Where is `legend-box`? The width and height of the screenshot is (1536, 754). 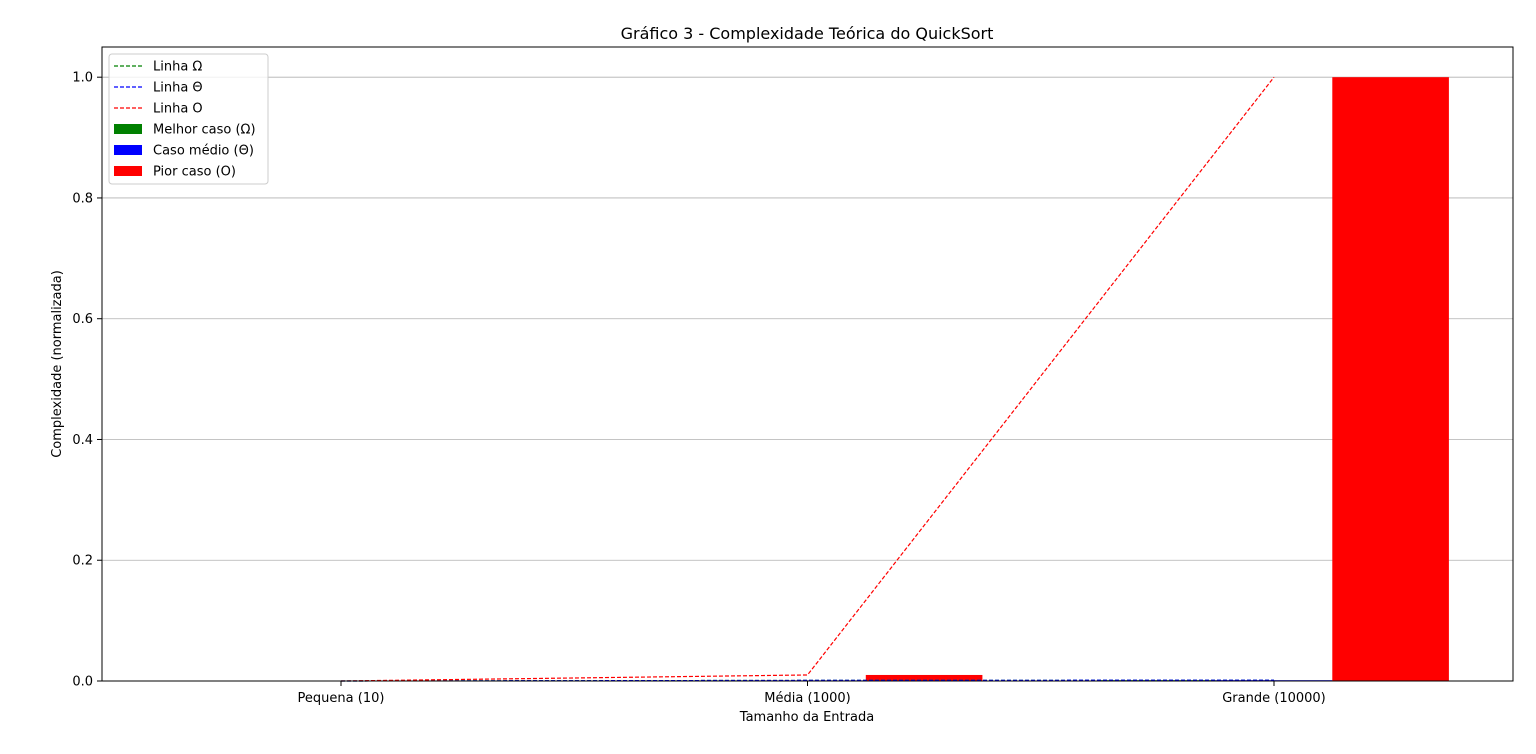
legend-box is located at coordinates (188, 119).